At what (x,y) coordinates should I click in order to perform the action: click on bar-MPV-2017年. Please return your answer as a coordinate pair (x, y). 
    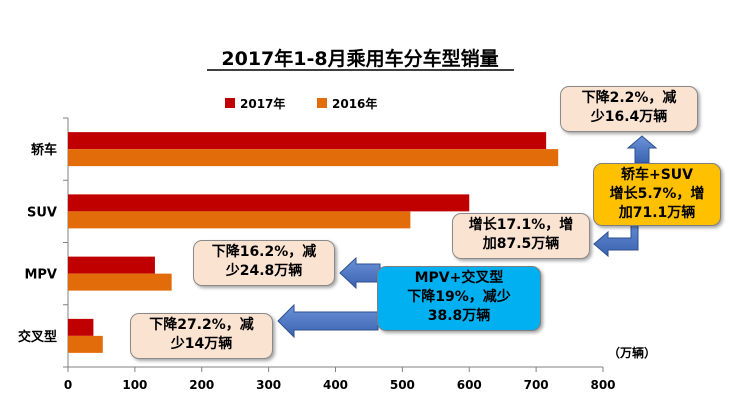
    Looking at the image, I should click on (111, 265).